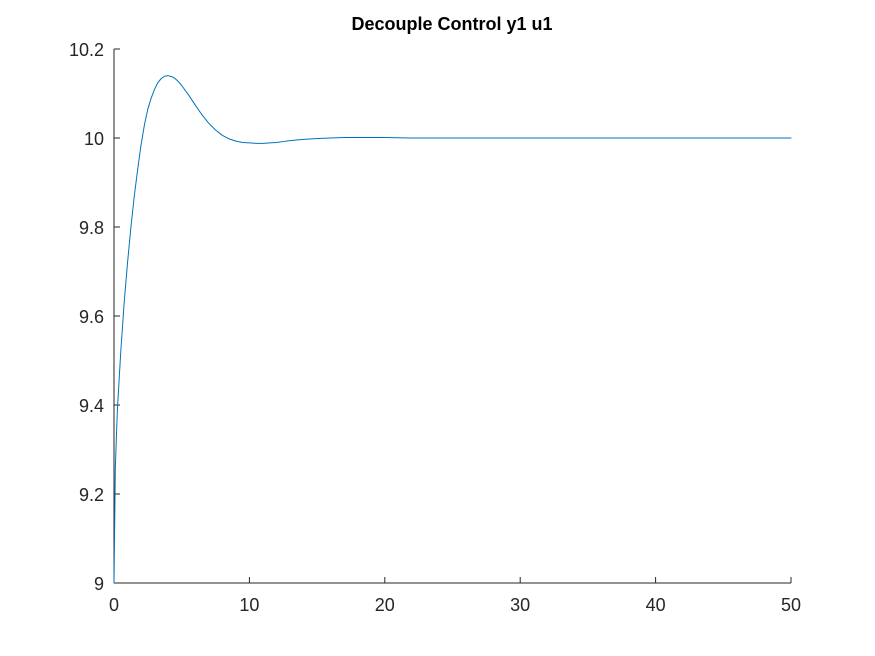 The image size is (875, 656). What do you see at coordinates (791, 605) in the screenshot?
I see `x-tick-label: 50` at bounding box center [791, 605].